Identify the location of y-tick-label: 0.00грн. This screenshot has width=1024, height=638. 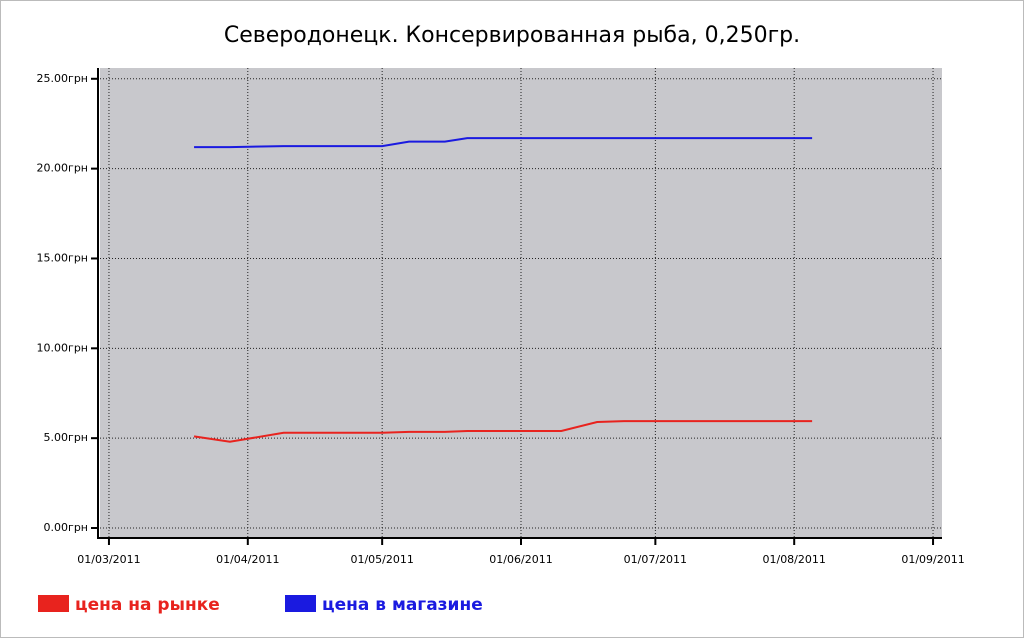
(66, 527).